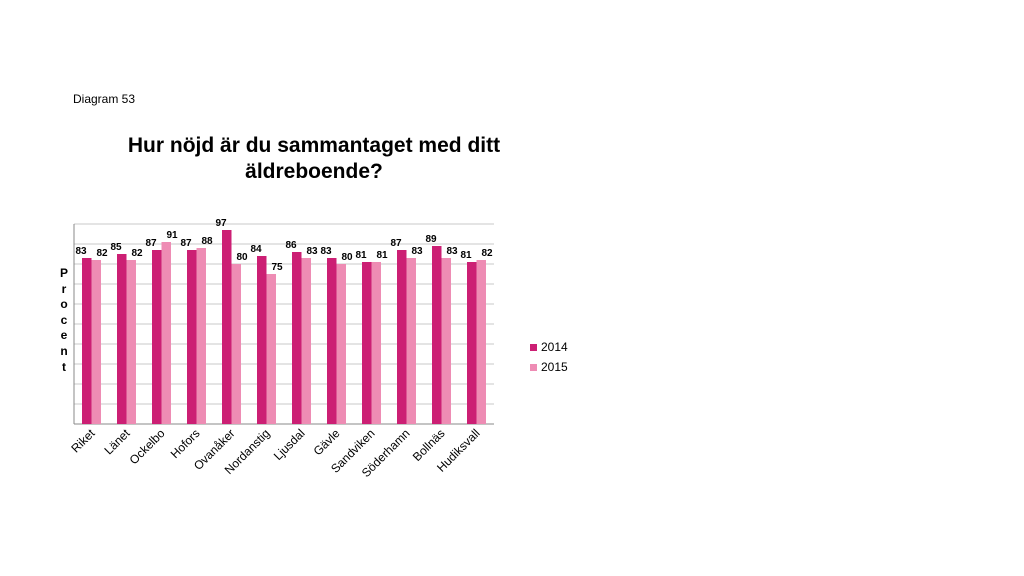 Image resolution: width=1024 pixels, height=576 pixels. What do you see at coordinates (83, 441) in the screenshot?
I see `x-tick-label: Riket` at bounding box center [83, 441].